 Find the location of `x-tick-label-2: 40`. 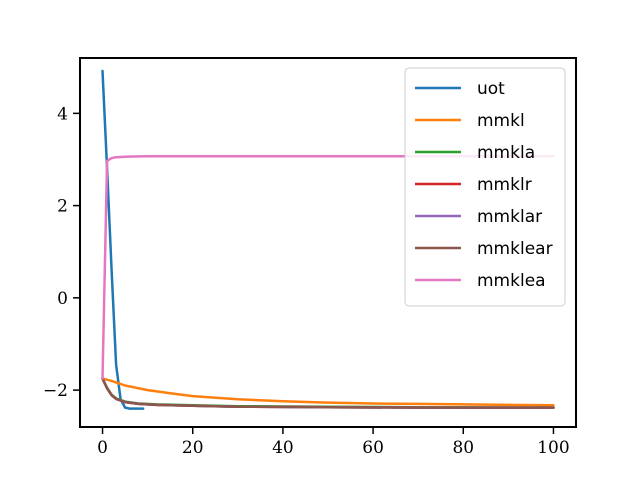

x-tick-label-2: 40 is located at coordinates (283, 448).